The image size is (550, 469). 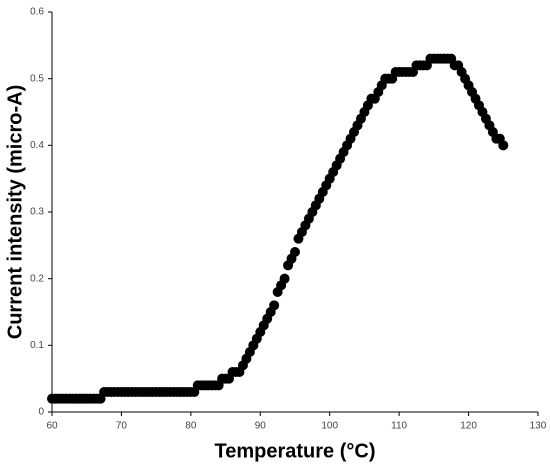 What do you see at coordinates (37, 345) in the screenshot?
I see `y-tick-label: 0.1` at bounding box center [37, 345].